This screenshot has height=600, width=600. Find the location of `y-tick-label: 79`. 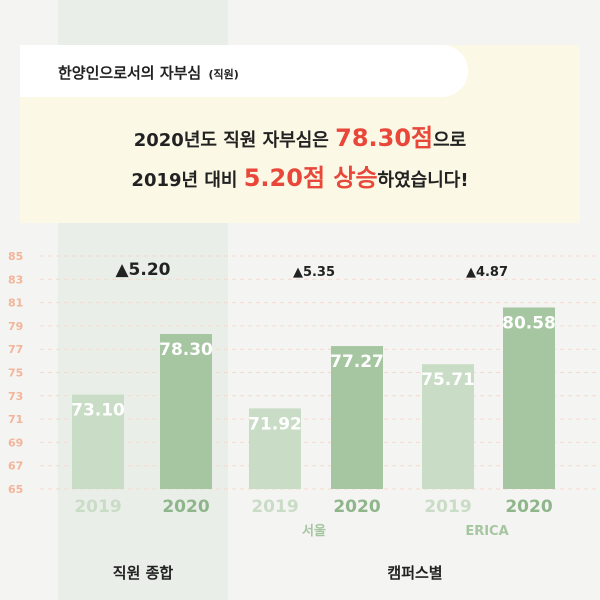

y-tick-label: 79 is located at coordinates (15, 326).